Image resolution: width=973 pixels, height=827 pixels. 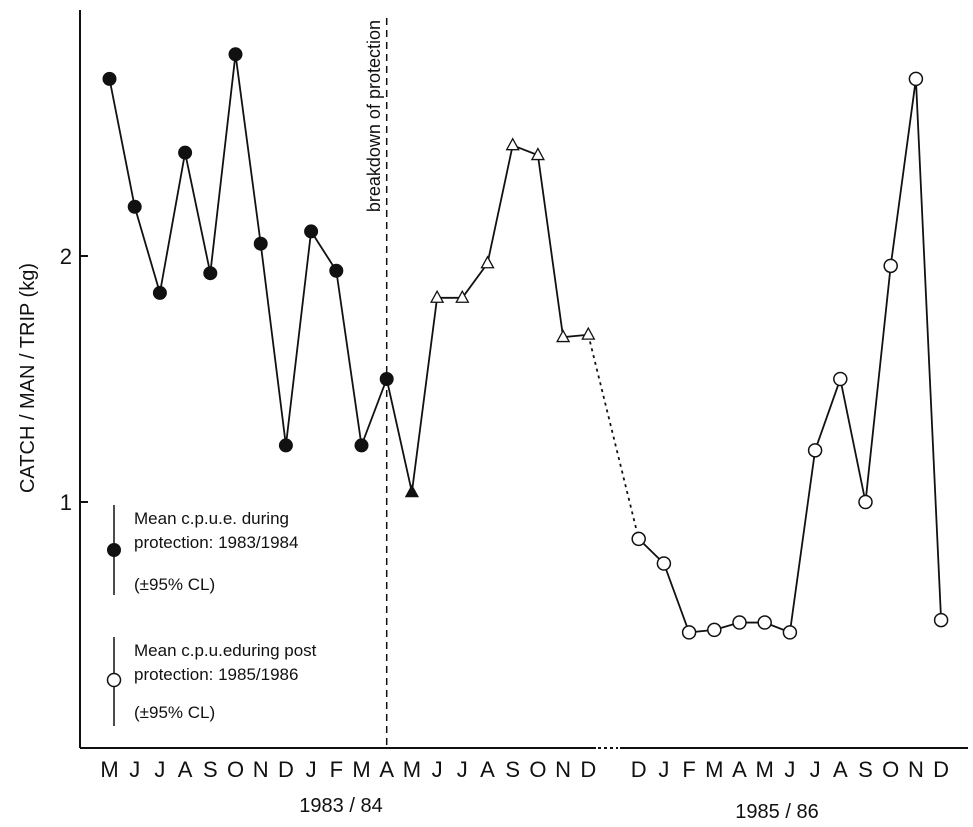 I want to click on breakdown-annotation: breakdown of protection, so click(x=374, y=116).